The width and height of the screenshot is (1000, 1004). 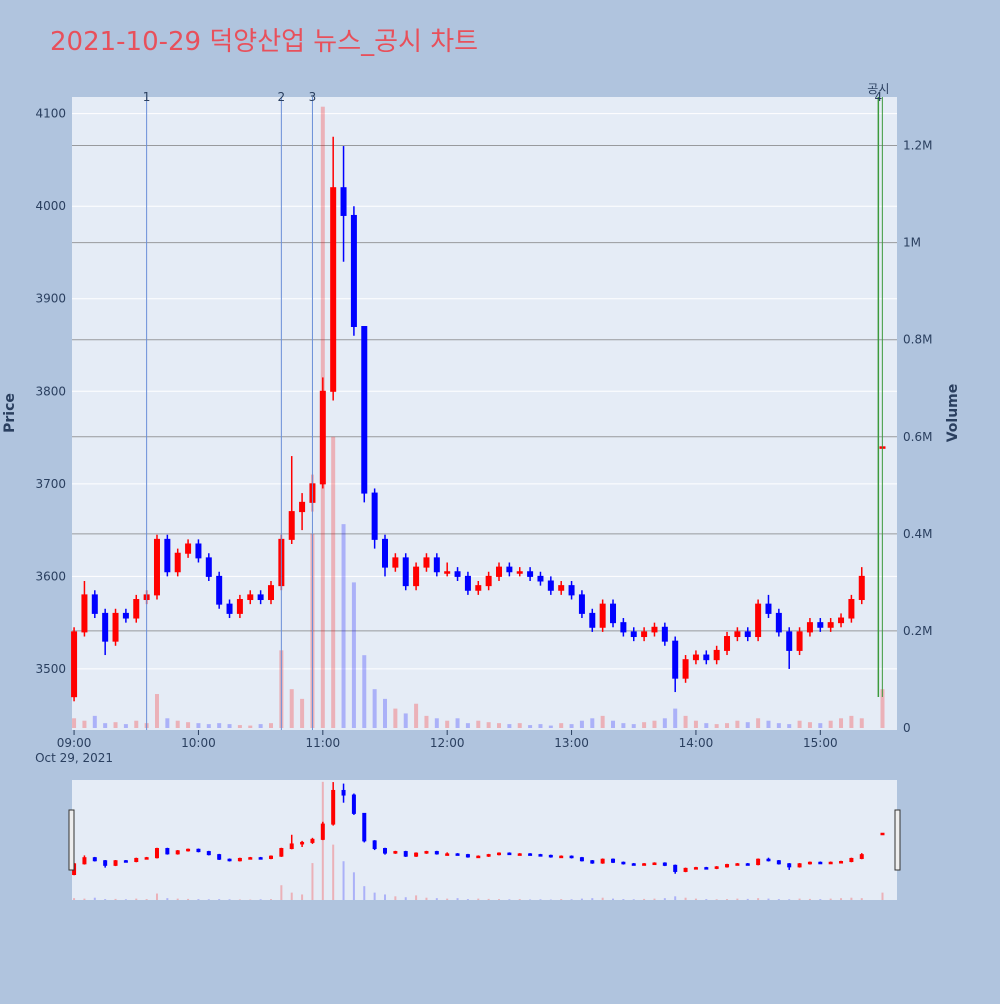 What do you see at coordinates (484, 840) in the screenshot?
I see `range-slider` at bounding box center [484, 840].